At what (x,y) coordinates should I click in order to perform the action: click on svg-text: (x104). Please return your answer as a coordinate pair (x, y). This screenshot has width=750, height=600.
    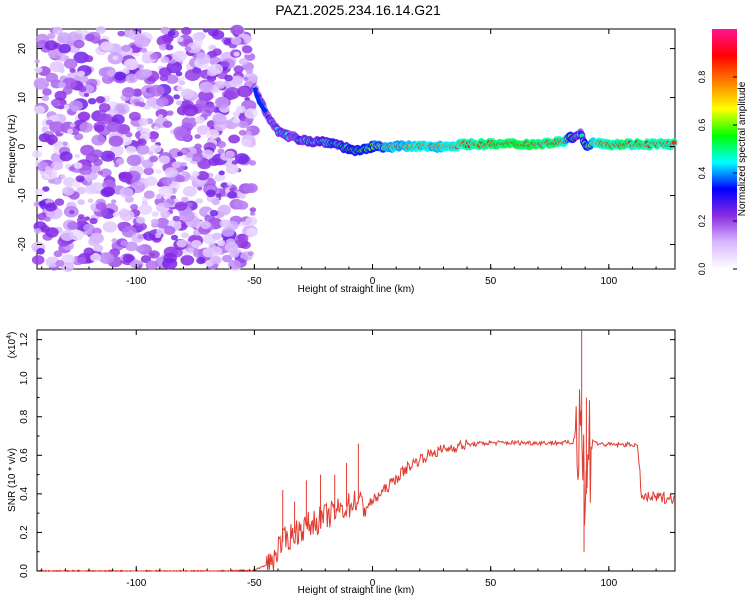
    Looking at the image, I should click on (12, 345).